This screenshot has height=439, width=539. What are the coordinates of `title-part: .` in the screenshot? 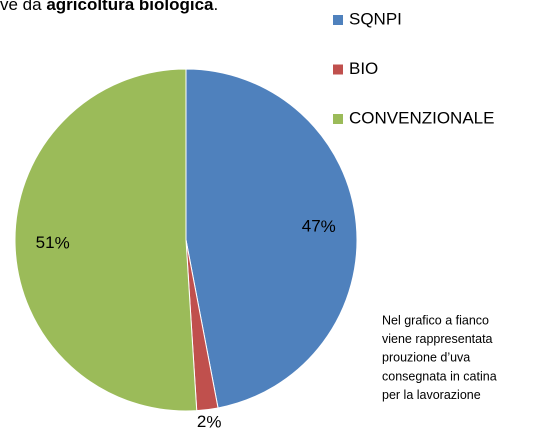 It's located at (216, 7).